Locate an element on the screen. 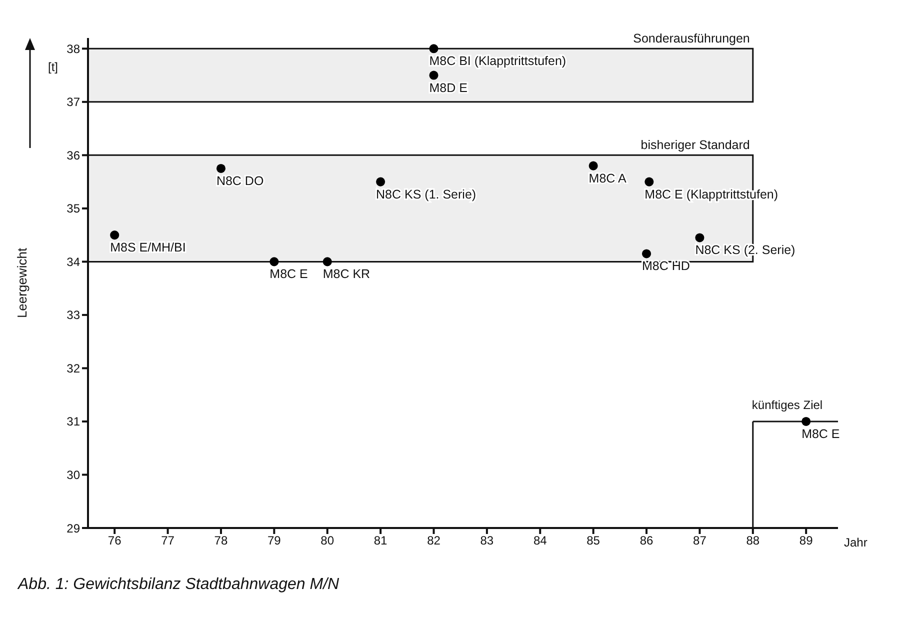  data-label: M8S E/MH/BI is located at coordinates (148, 247).